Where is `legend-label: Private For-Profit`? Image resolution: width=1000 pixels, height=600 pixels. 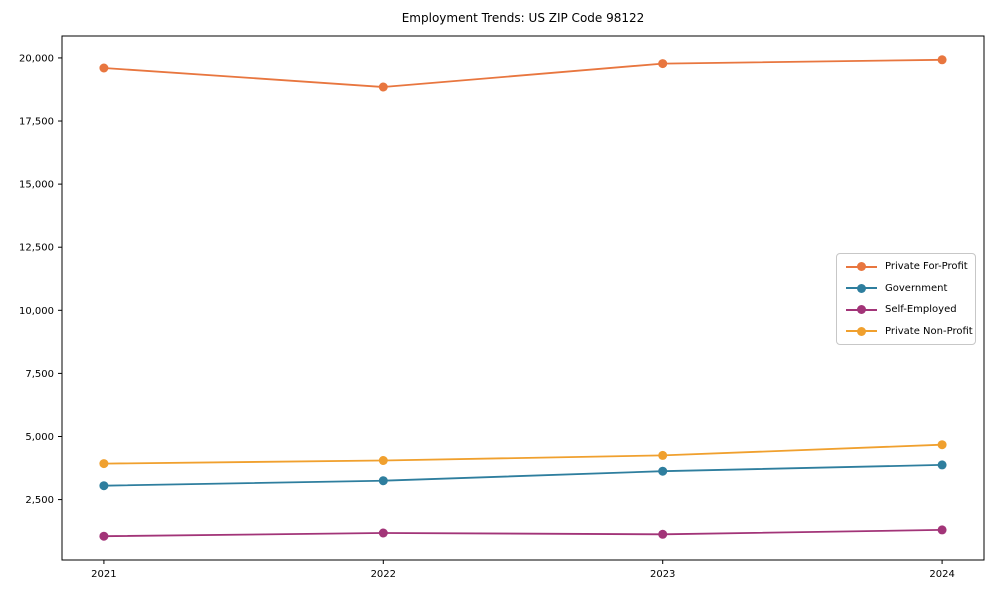
legend-label: Private For-Profit is located at coordinates (926, 267).